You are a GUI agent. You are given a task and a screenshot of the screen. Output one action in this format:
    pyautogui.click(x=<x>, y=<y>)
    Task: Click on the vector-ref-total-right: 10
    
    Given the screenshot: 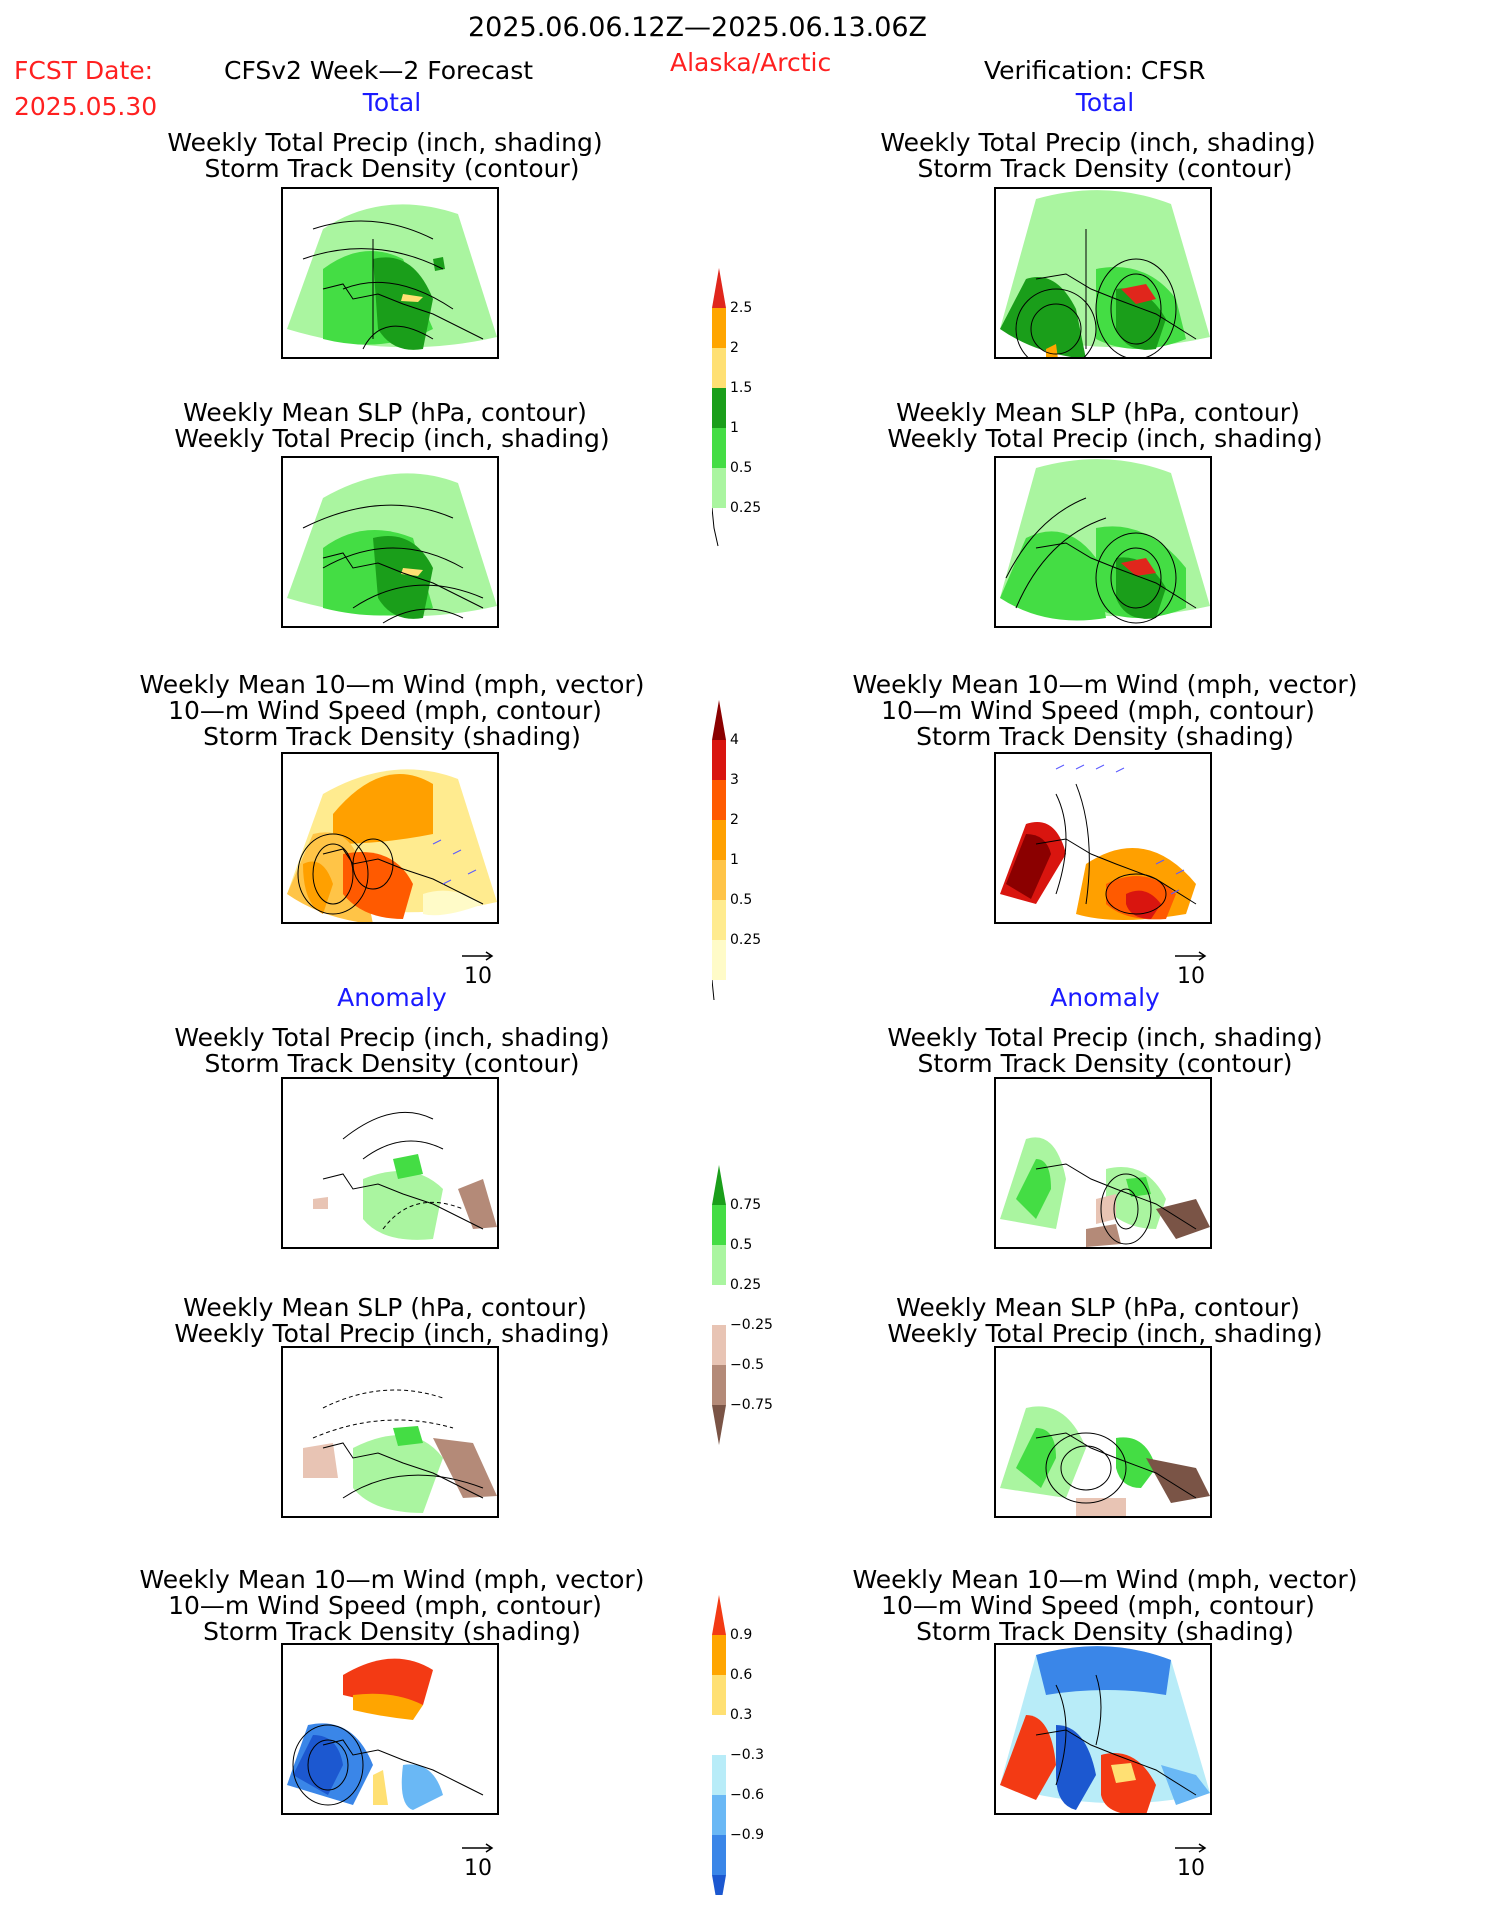 What is the action you would take?
    pyautogui.click(x=1191, y=968)
    